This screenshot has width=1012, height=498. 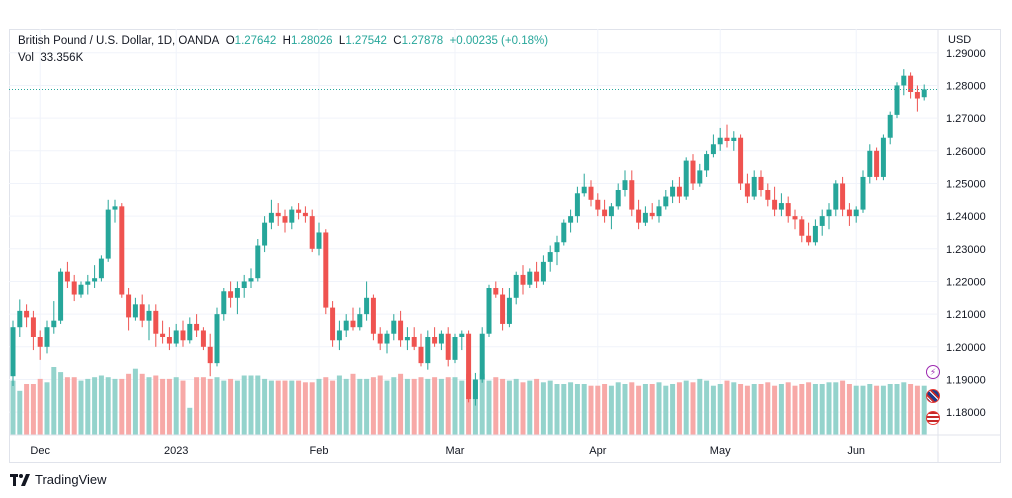 I want to click on symbol-title: British Pound / U.S. Dollar, 1D, OANDA, so click(x=119, y=41).